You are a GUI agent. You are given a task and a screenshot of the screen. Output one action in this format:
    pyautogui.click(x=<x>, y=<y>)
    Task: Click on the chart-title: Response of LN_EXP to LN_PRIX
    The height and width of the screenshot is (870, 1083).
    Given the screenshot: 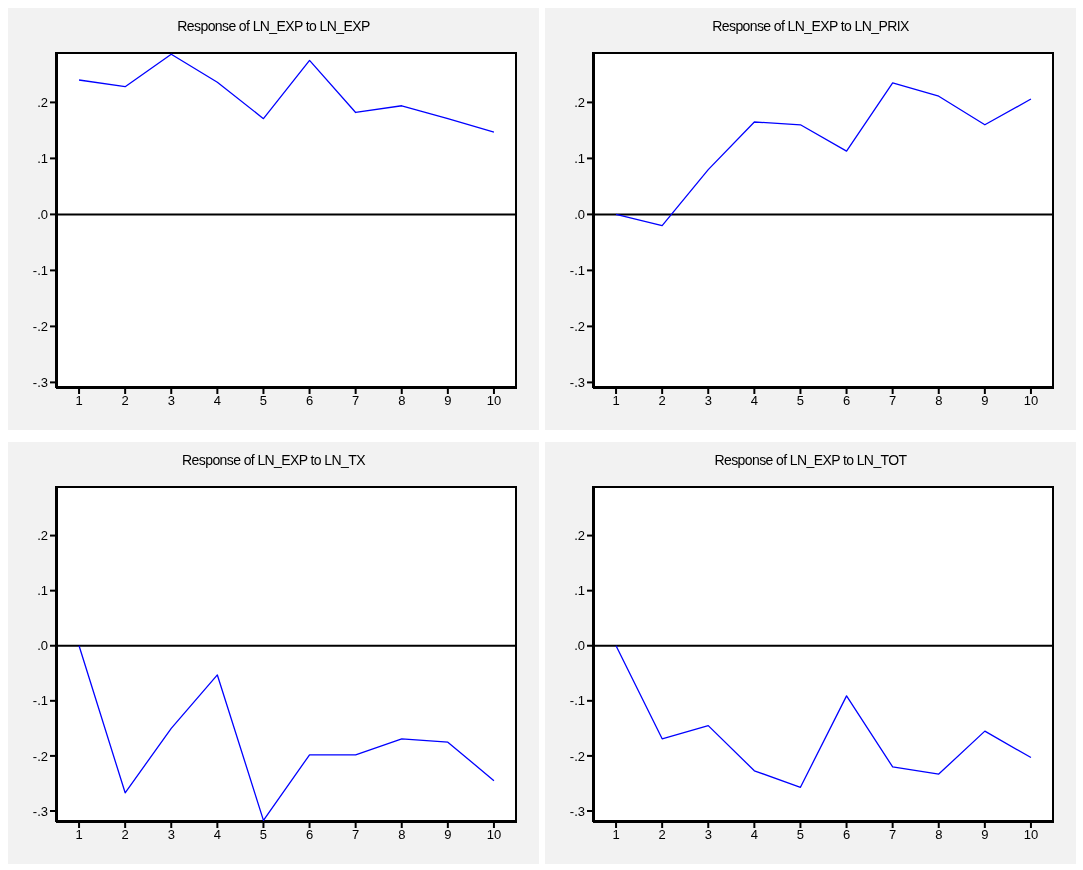 What is the action you would take?
    pyautogui.click(x=810, y=27)
    